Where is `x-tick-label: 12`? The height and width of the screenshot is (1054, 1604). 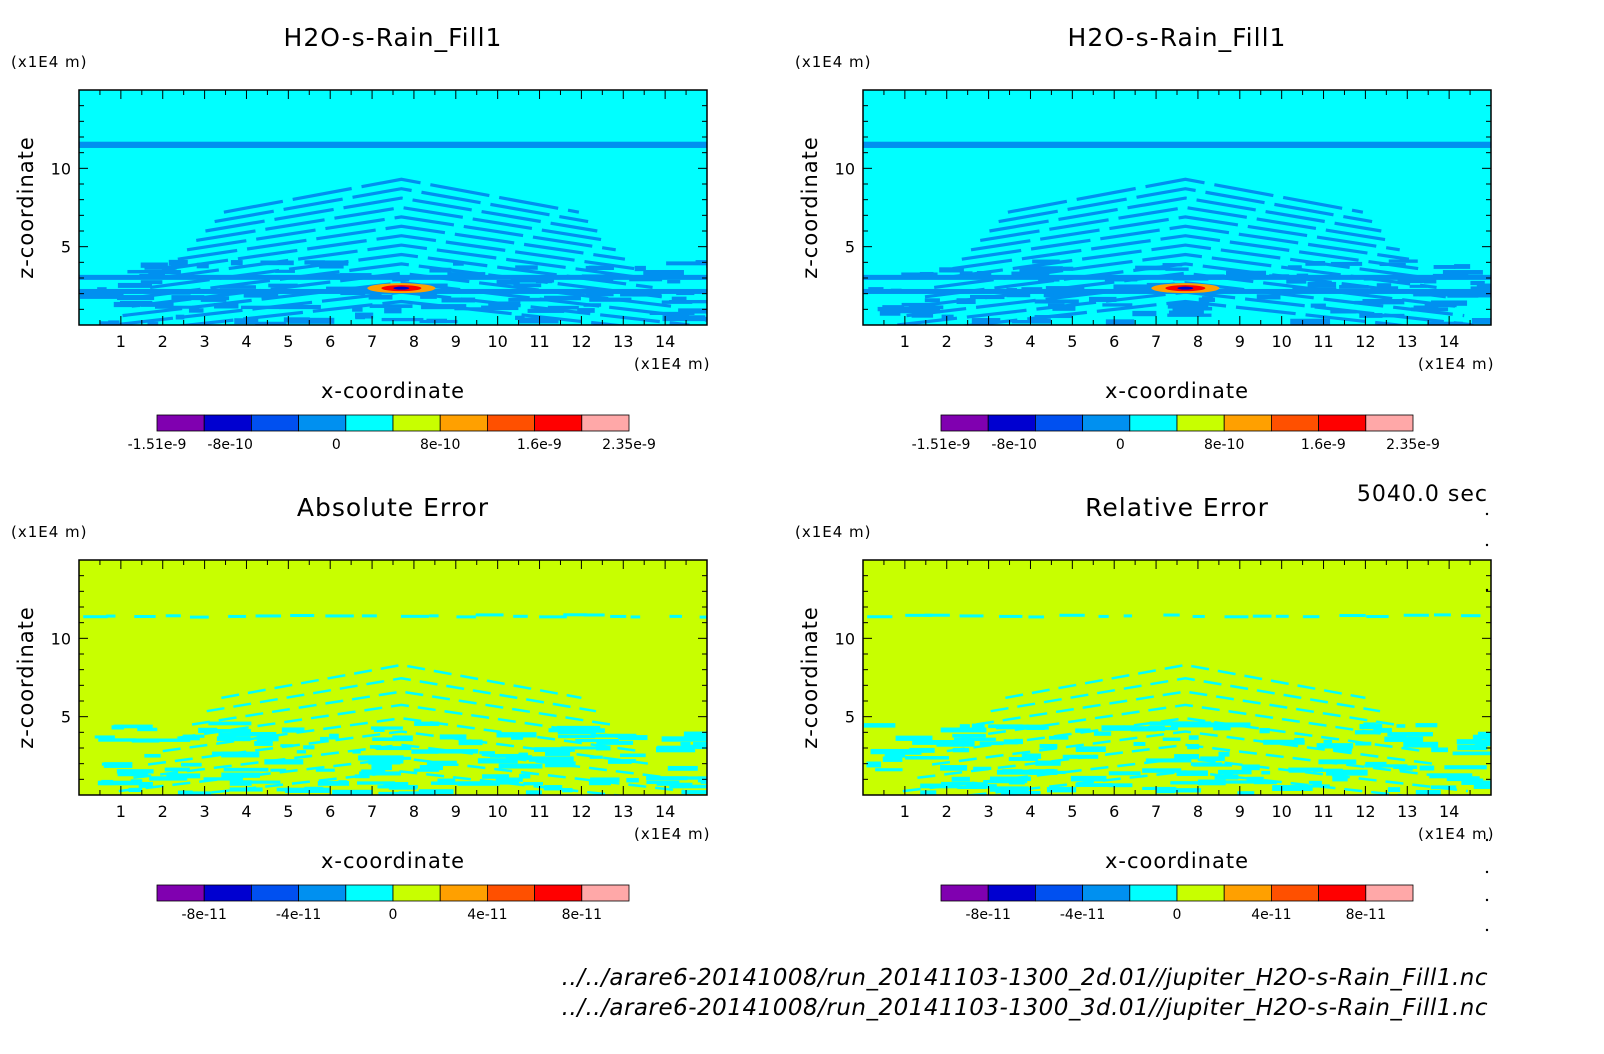
x-tick-label: 12 is located at coordinates (1365, 811).